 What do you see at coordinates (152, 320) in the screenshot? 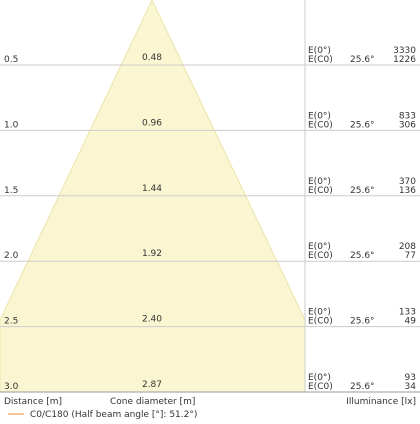
I see `diameter: 2.40` at bounding box center [152, 320].